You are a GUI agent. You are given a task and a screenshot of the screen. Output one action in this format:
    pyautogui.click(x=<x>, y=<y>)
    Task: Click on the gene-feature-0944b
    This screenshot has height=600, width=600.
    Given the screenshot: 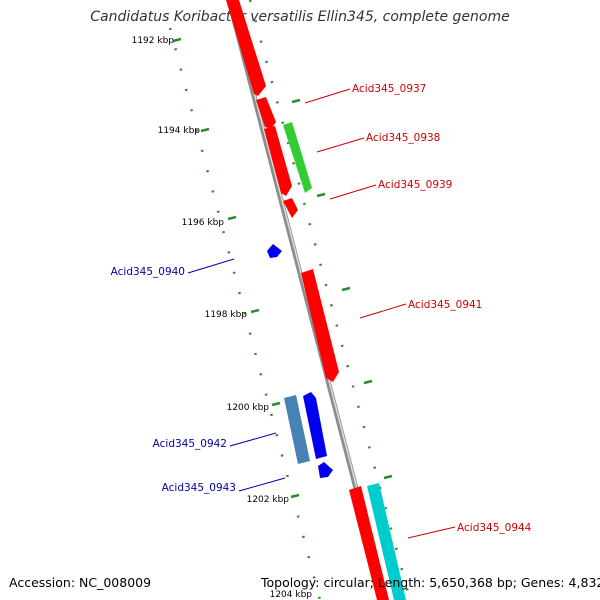 What is the action you would take?
    pyautogui.click(x=386, y=541)
    